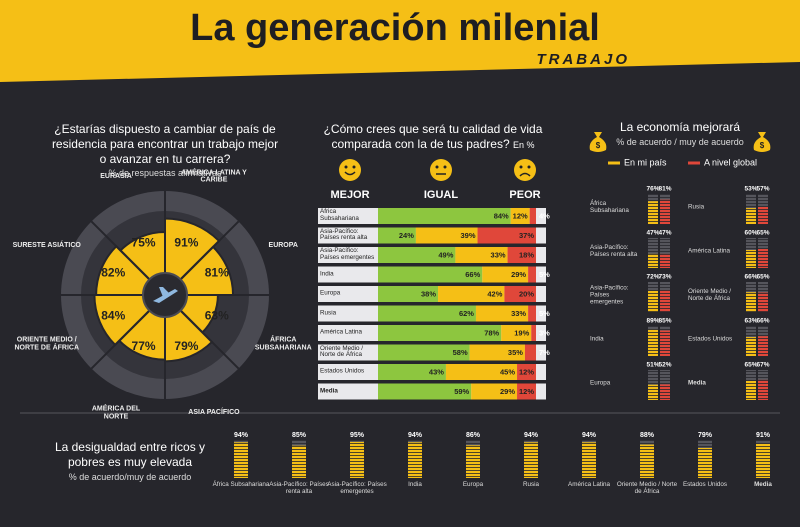  What do you see at coordinates (652, 365) in the screenshot?
I see `value-label: 51%` at bounding box center [652, 365].